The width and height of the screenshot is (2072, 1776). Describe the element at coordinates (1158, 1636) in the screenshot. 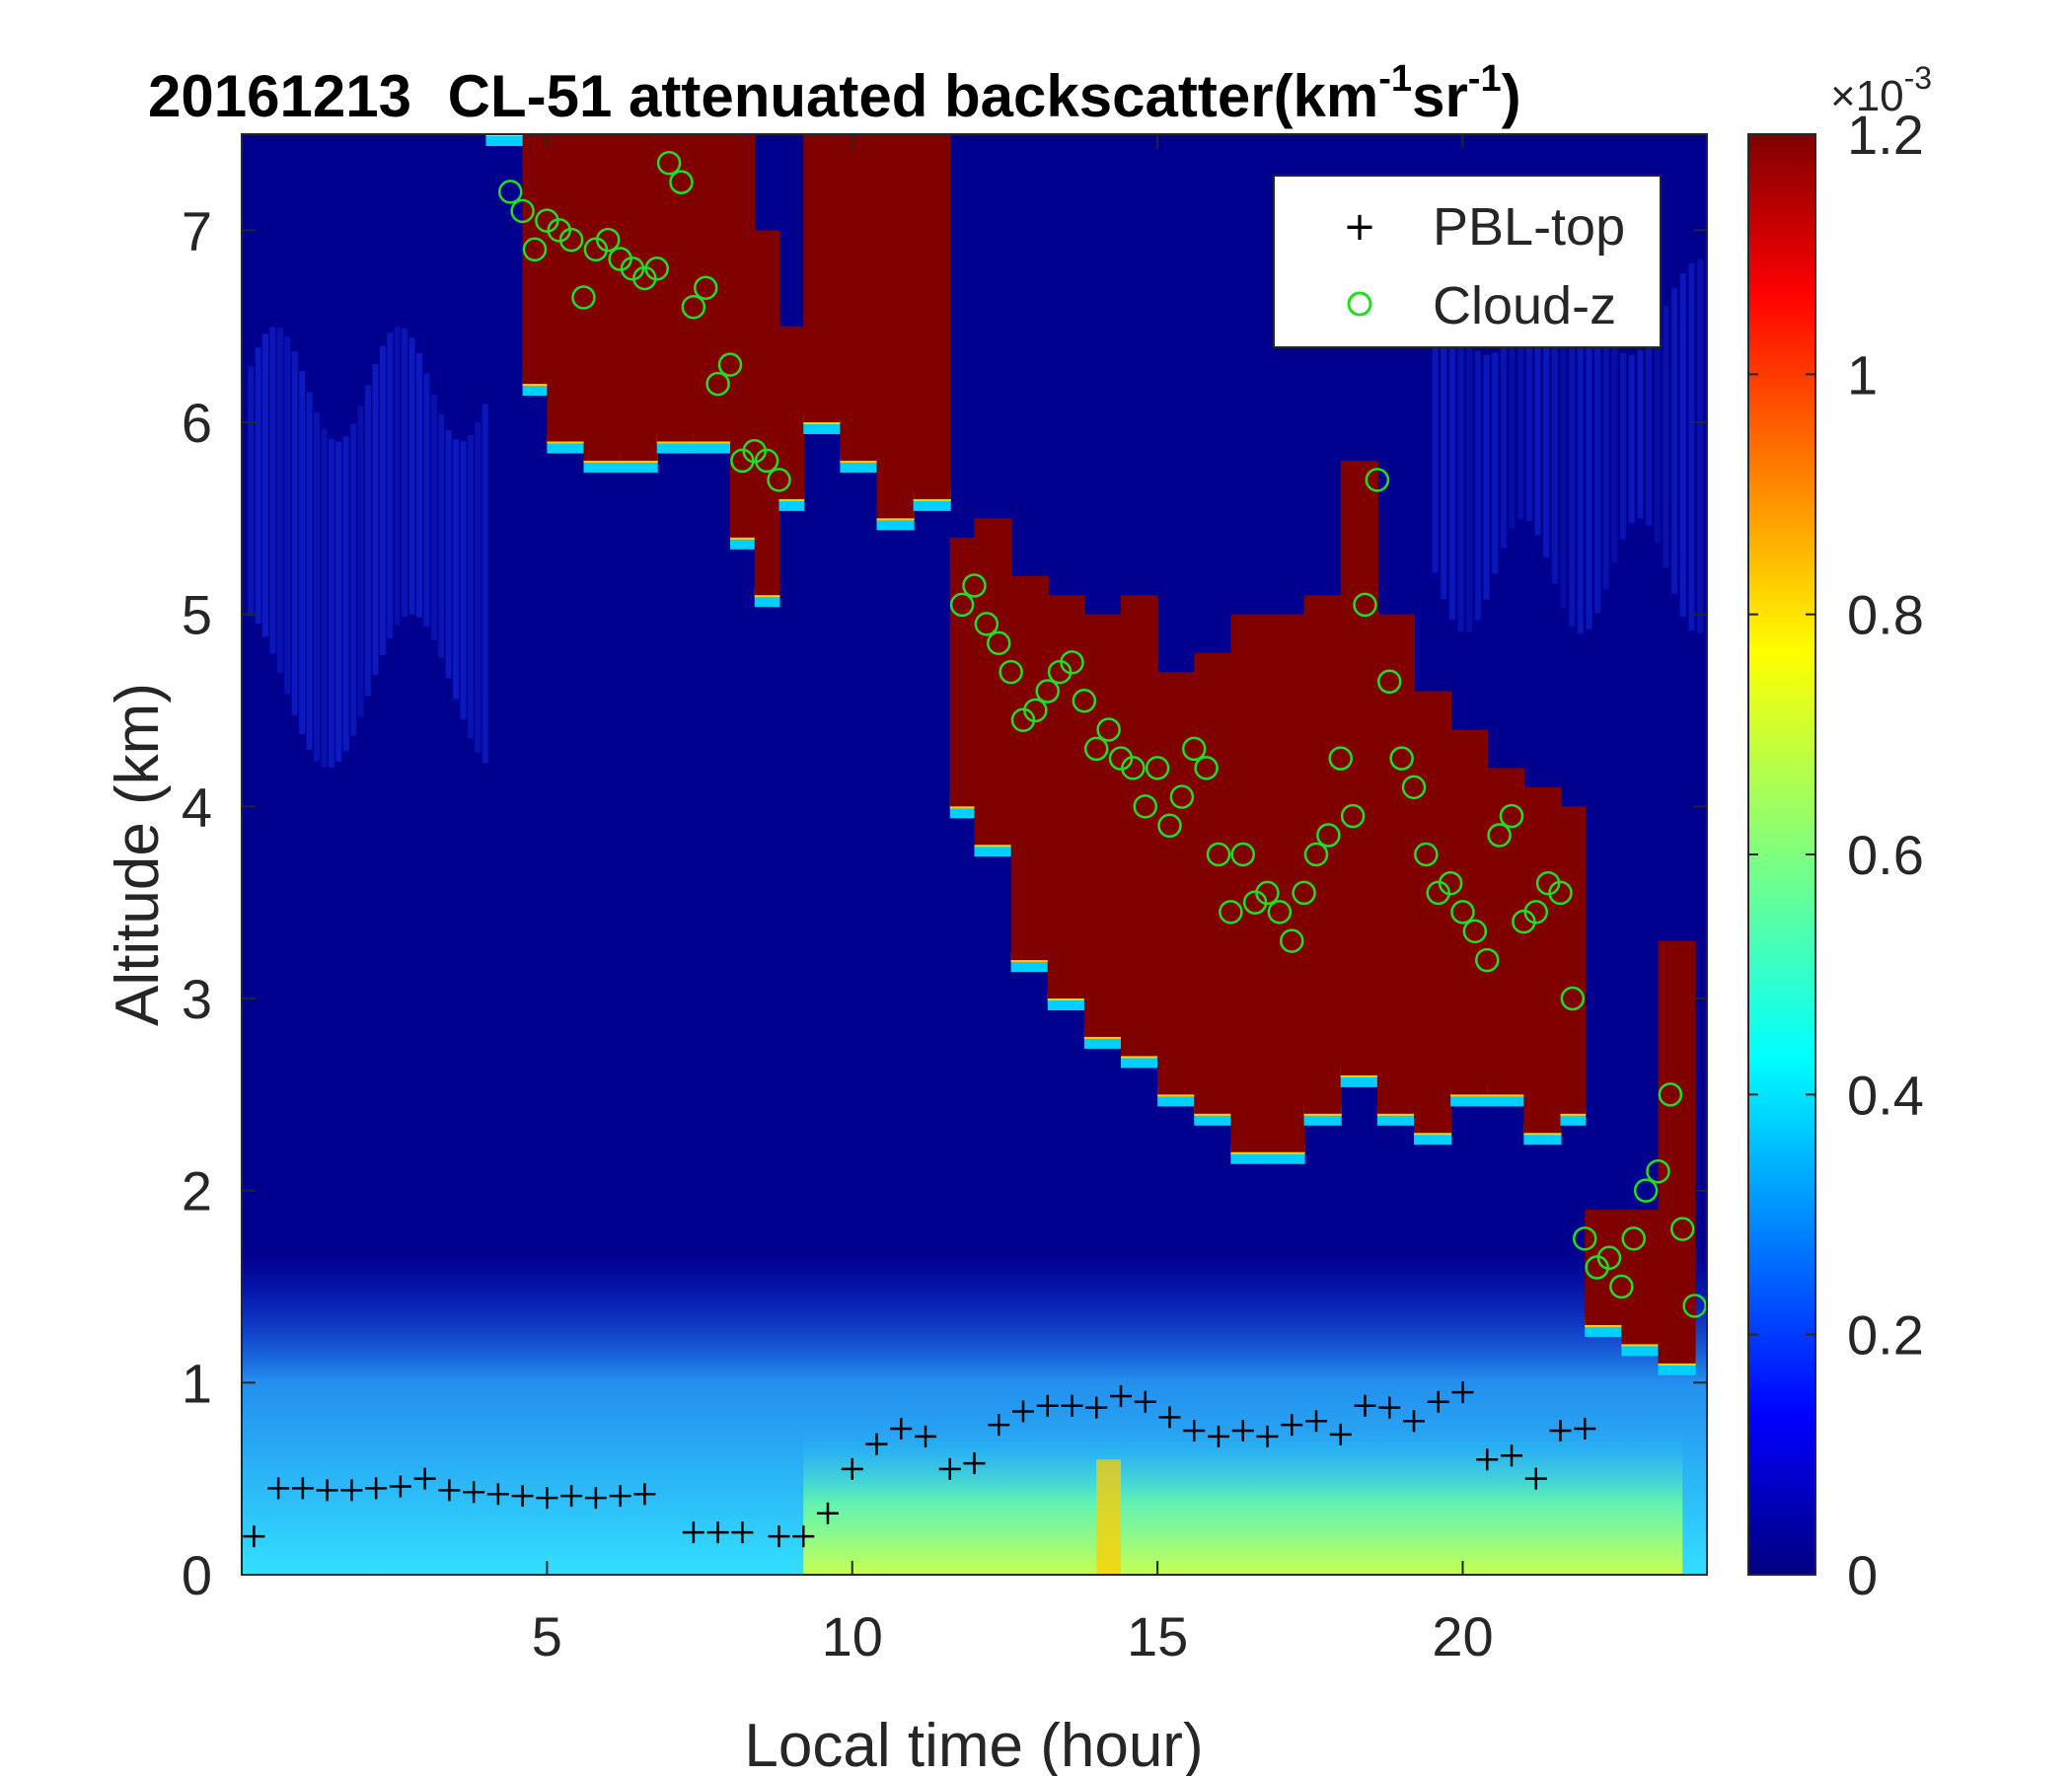

I see `x-tick-label: 15` at that location.